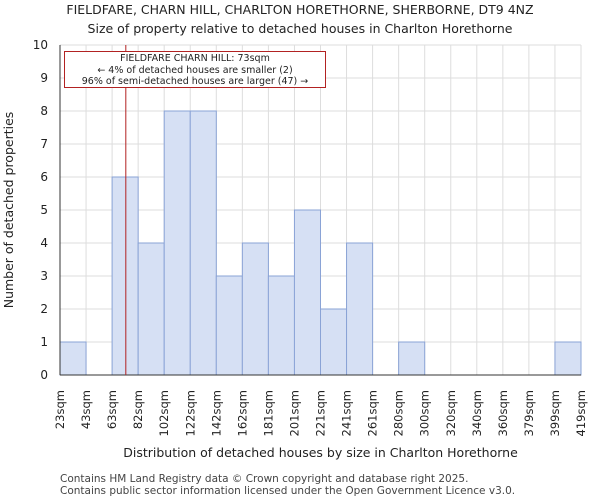 This screenshot has width=600, height=500. What do you see at coordinates (373, 413) in the screenshot?
I see `x-tick-label: 261sqm` at bounding box center [373, 413].